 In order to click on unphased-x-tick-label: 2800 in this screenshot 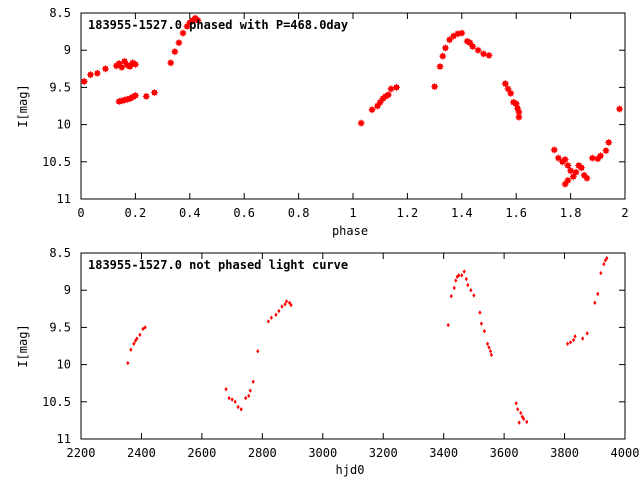, I will do `click(262, 453)`.